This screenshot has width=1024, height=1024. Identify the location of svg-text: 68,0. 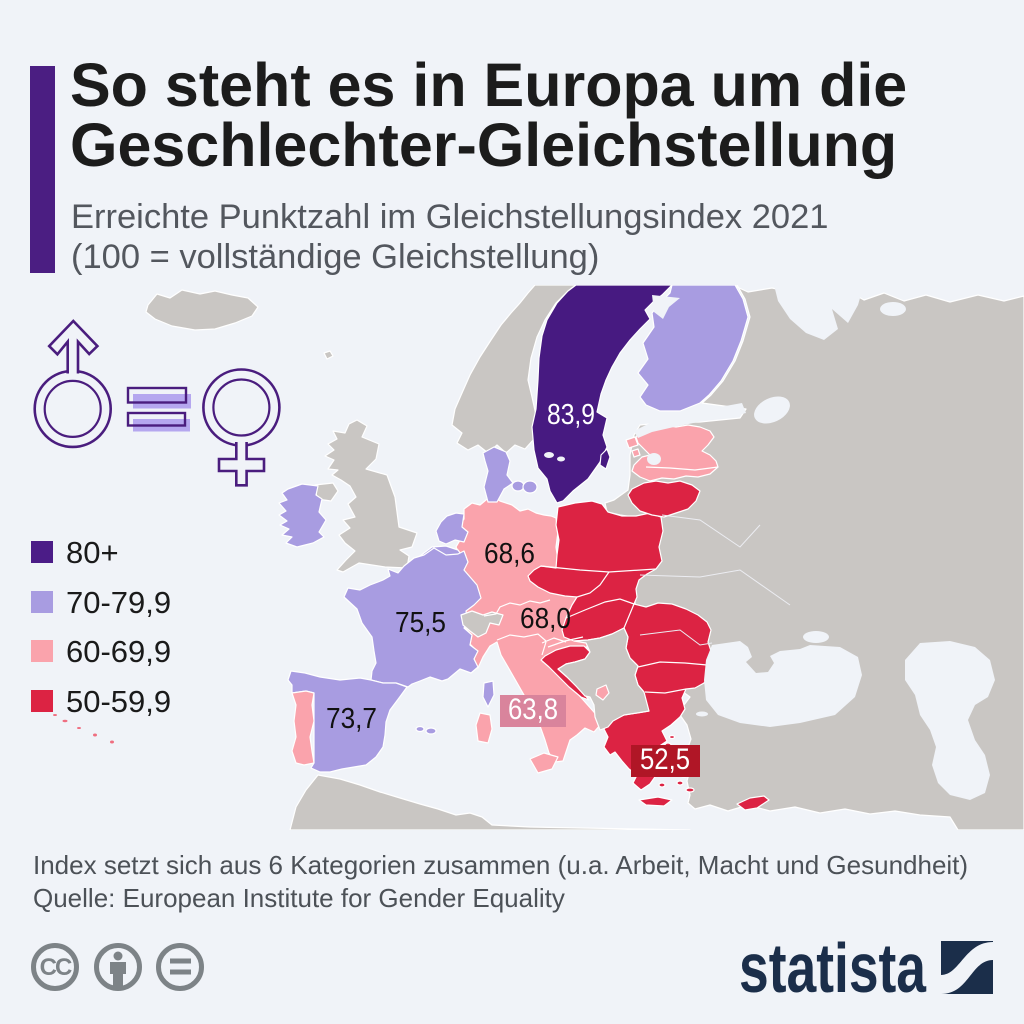
(545, 619).